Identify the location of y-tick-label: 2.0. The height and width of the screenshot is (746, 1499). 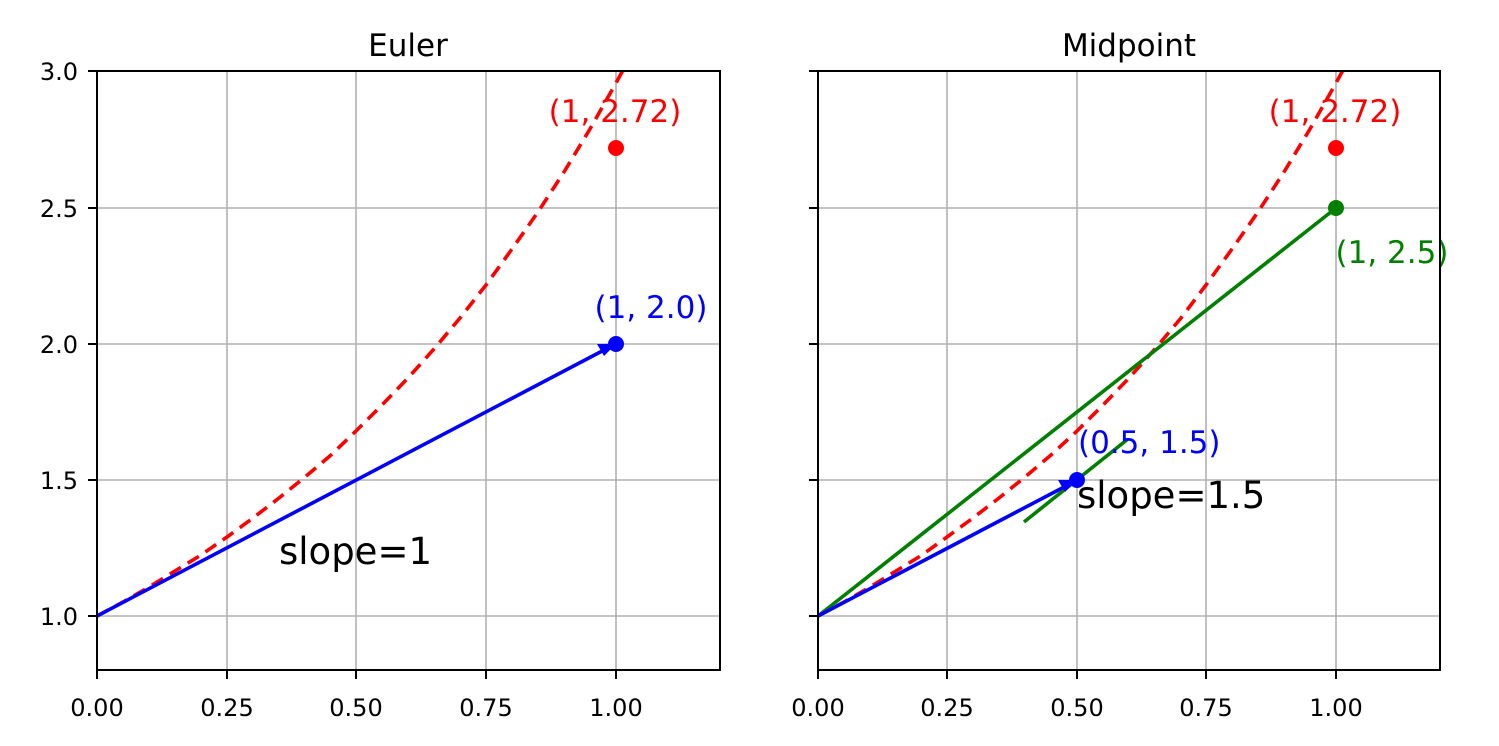
(59, 345).